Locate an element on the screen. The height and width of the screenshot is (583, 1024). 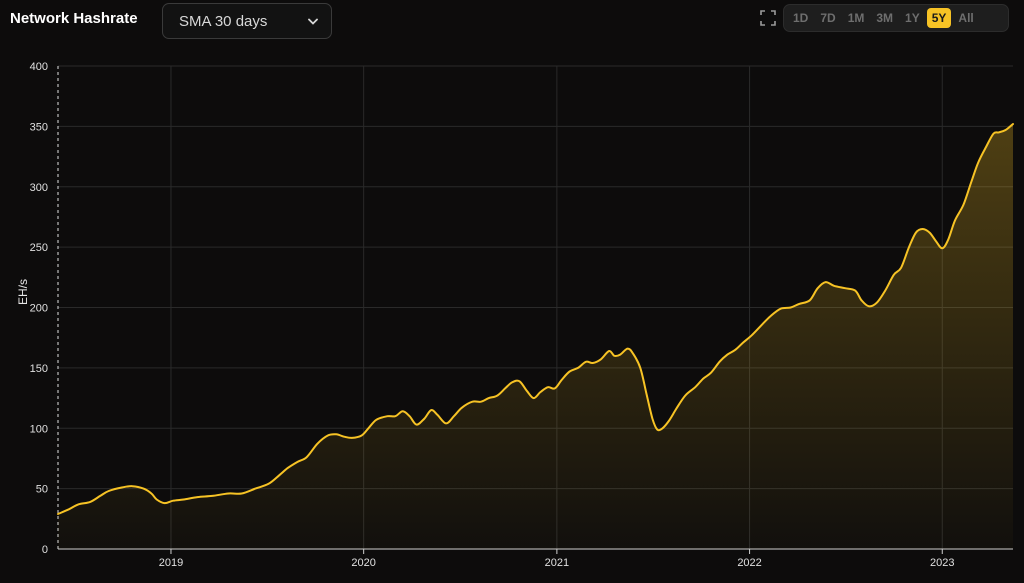
range-3m-button: 3M is located at coordinates (885, 18).